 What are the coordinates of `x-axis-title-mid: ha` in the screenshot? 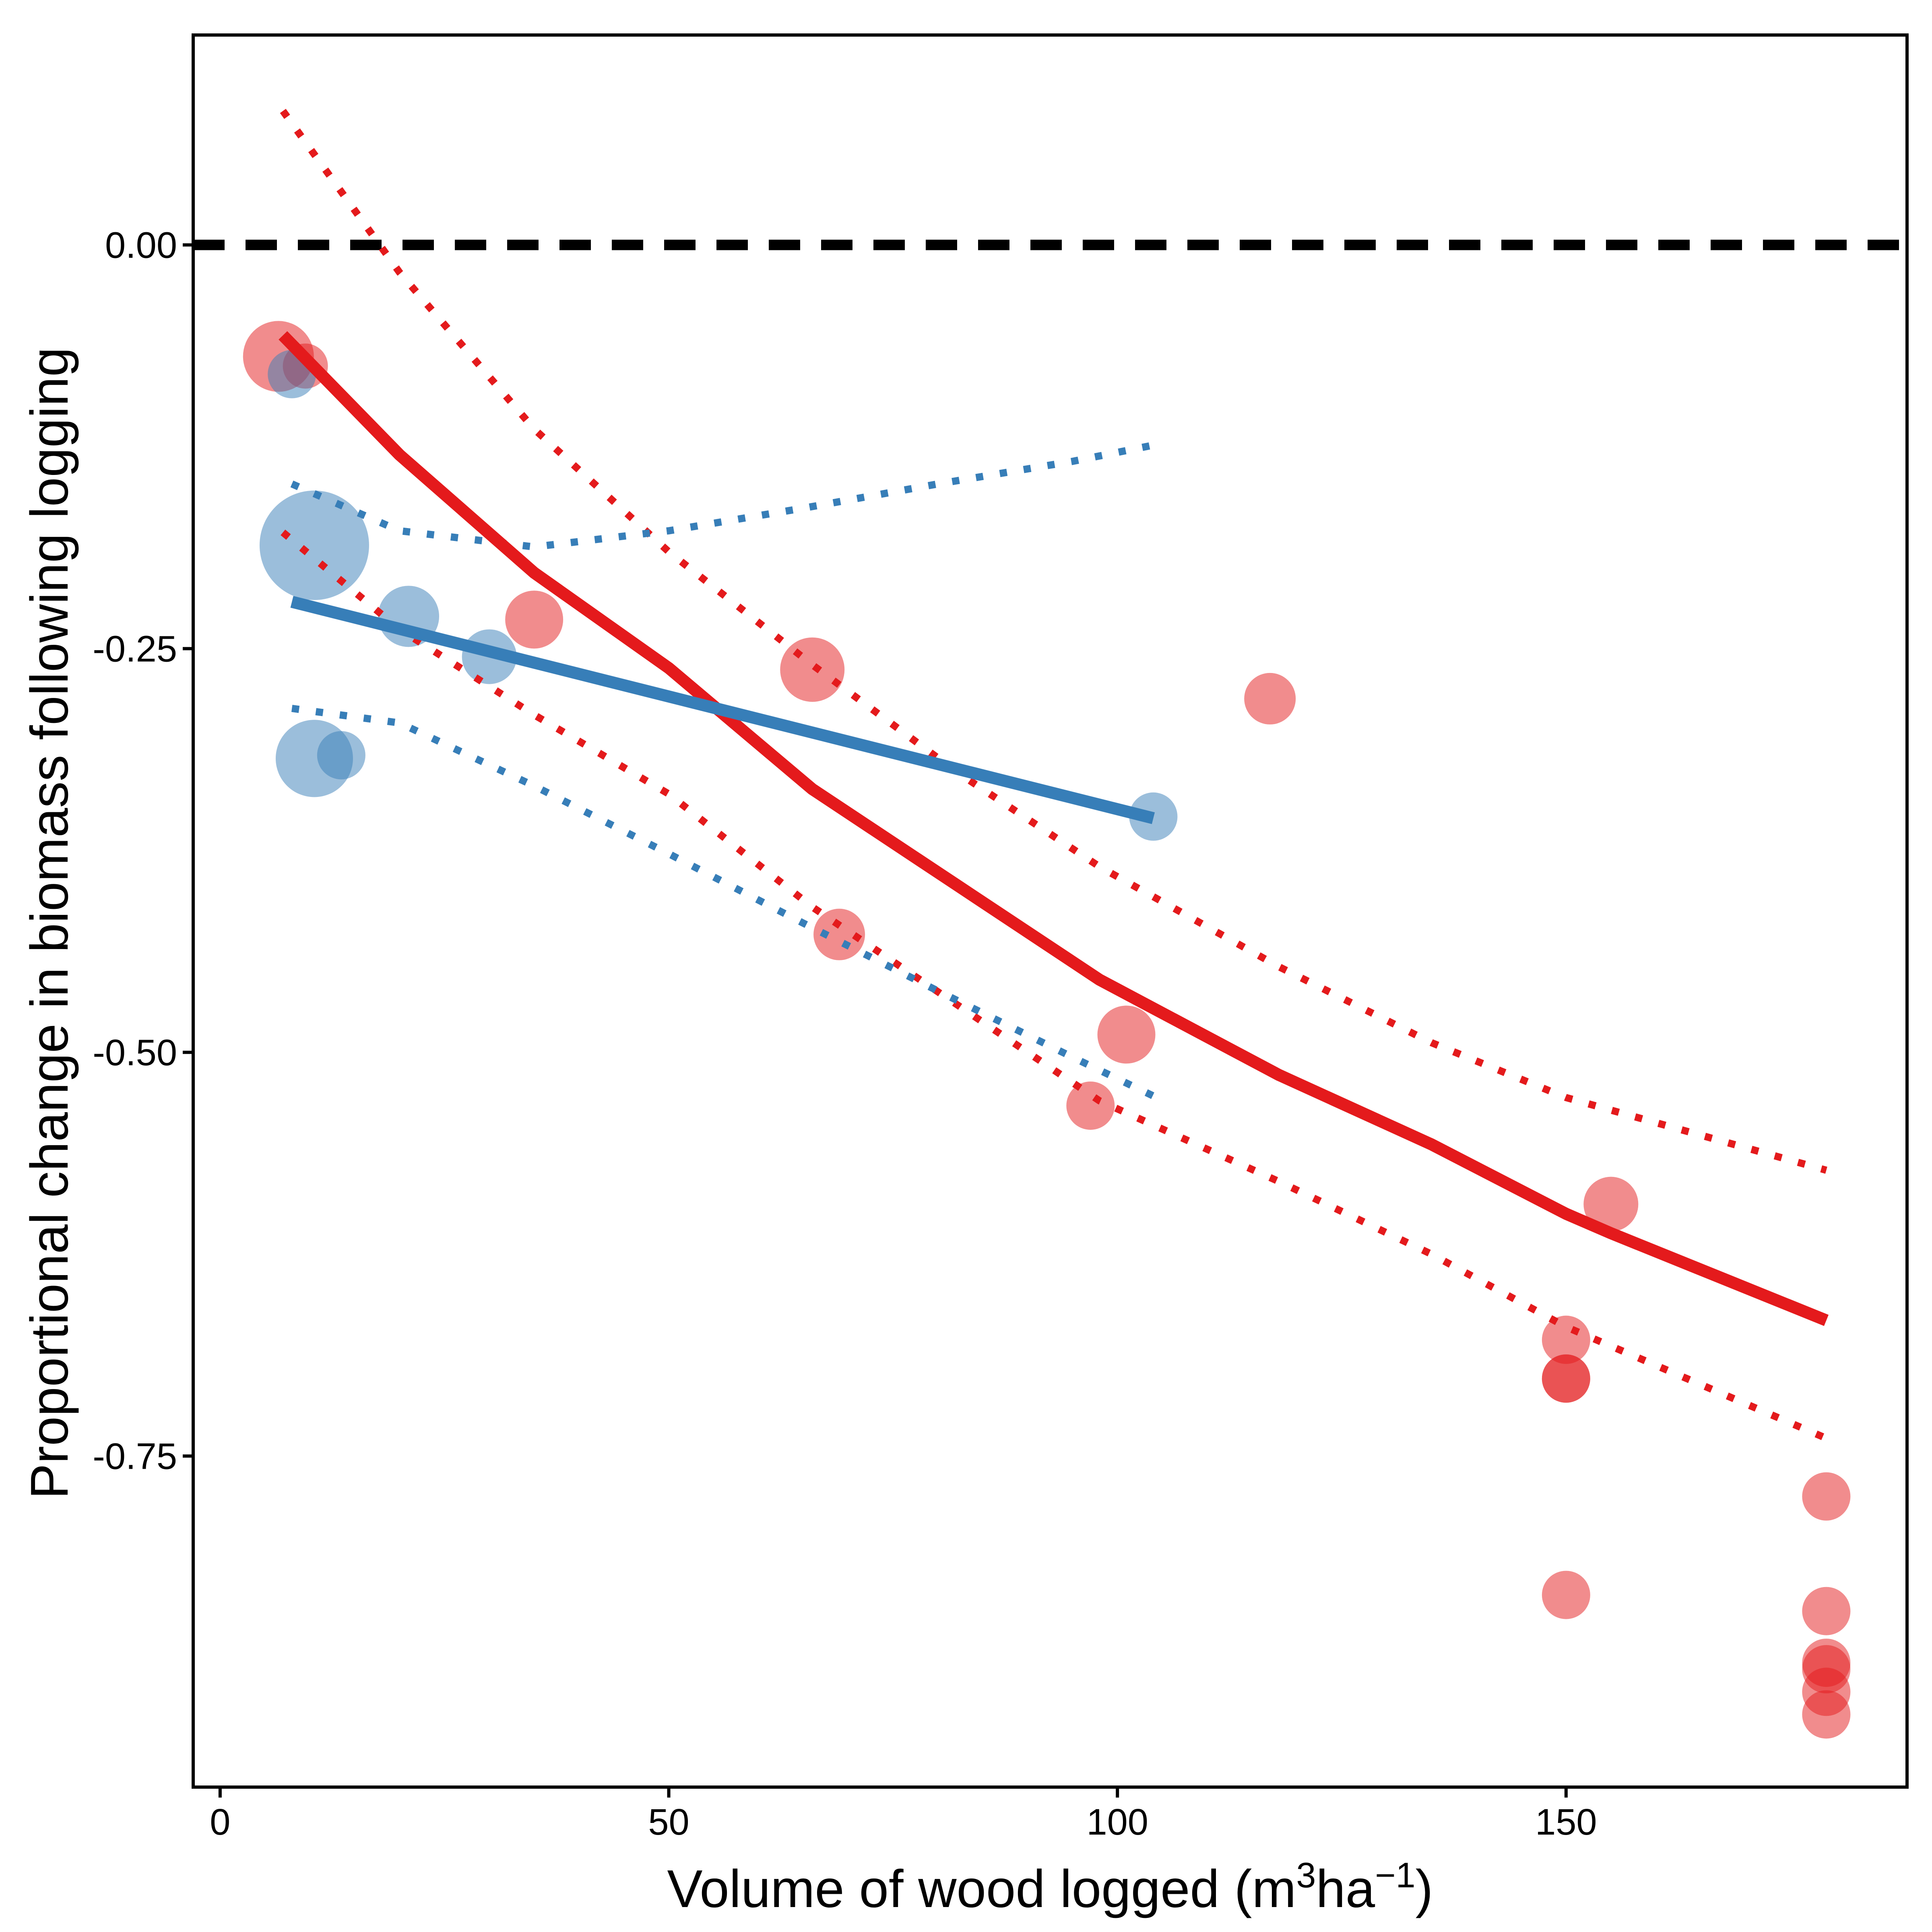 It's located at (1345, 1888).